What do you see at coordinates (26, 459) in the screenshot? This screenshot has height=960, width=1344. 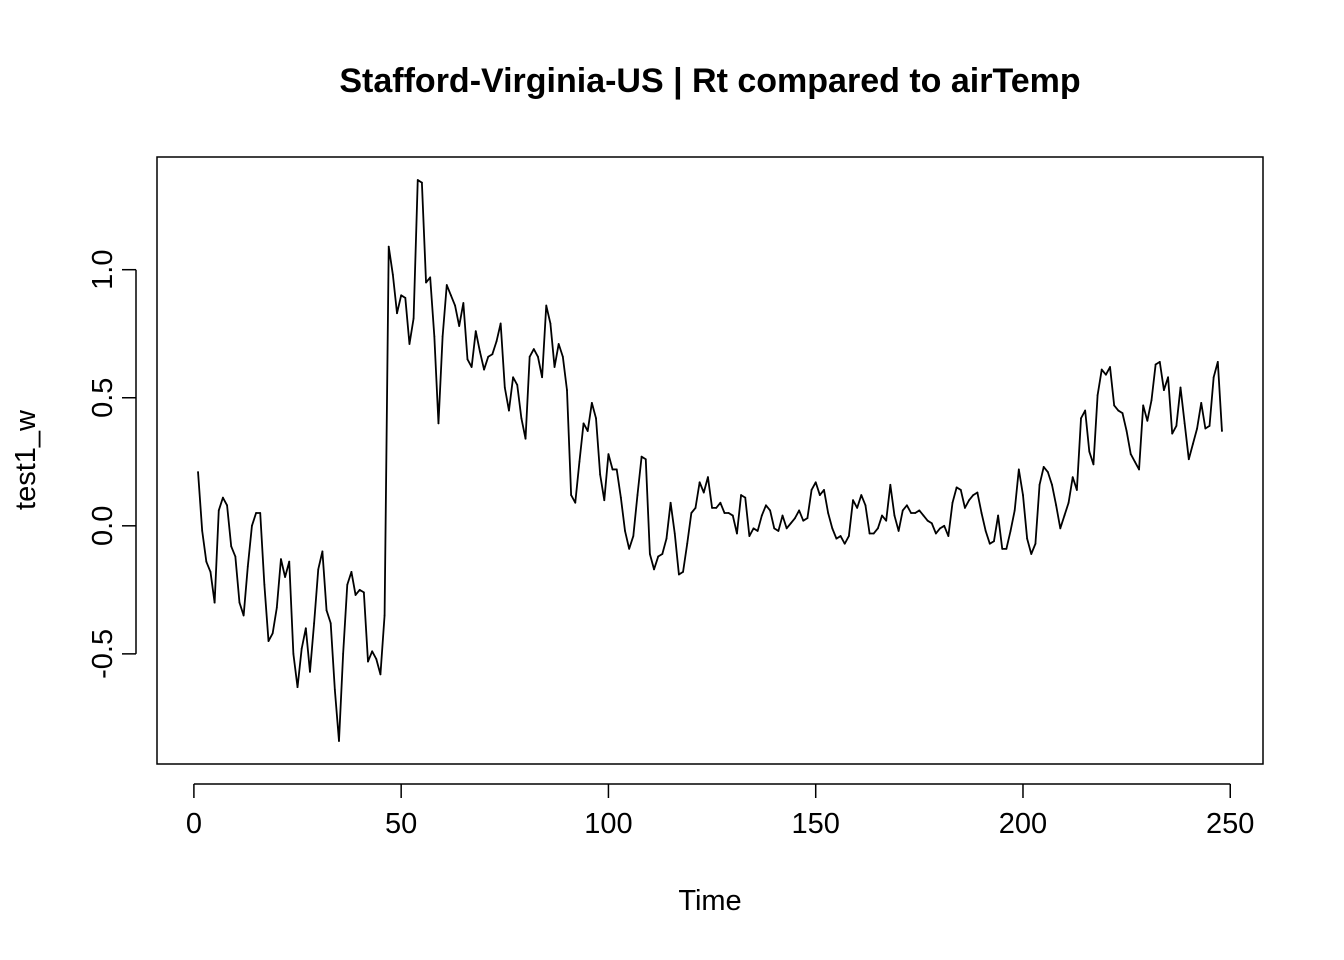 I see `y-axis-label: test1_w` at bounding box center [26, 459].